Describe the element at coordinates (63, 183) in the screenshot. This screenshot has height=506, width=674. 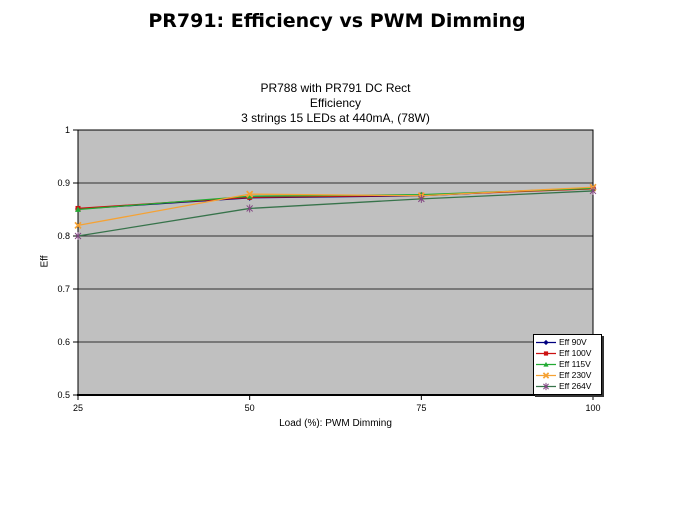
I see `y-tick-label: 0.9` at that location.